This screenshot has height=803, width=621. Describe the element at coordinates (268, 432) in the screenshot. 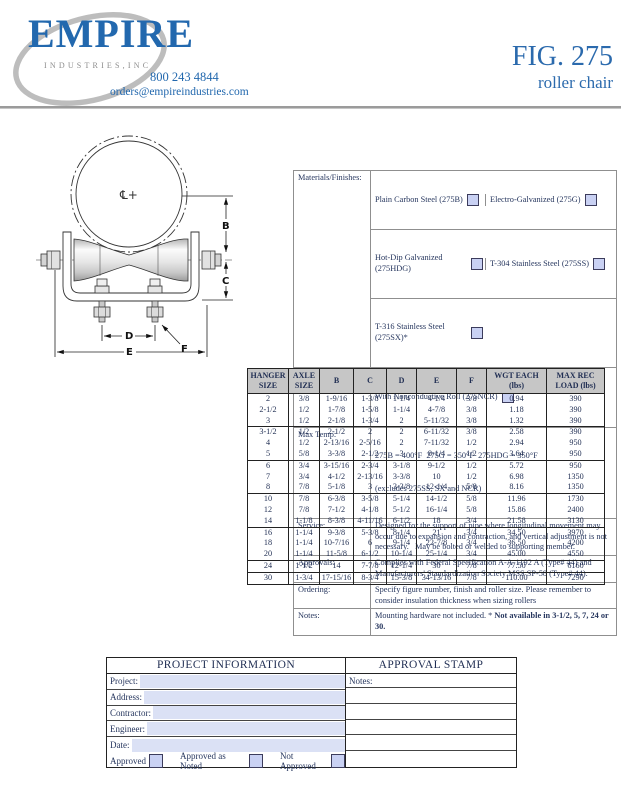

I see `size-table-cell: 3-1/2` at that location.